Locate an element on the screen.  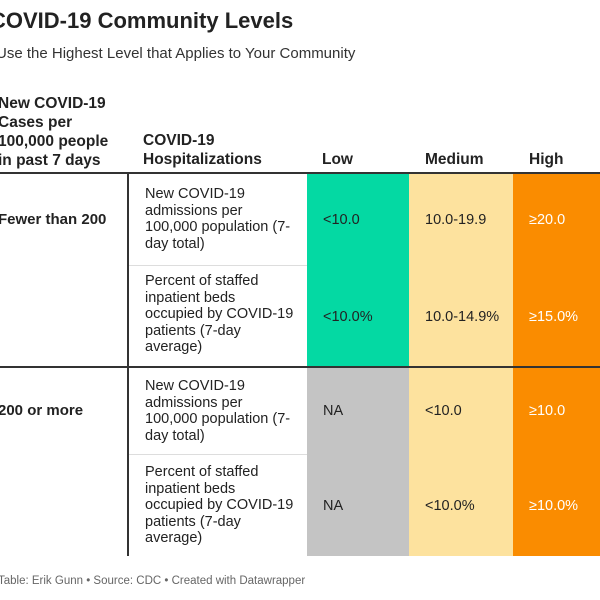
header-divider is located at coordinates (300, 173).